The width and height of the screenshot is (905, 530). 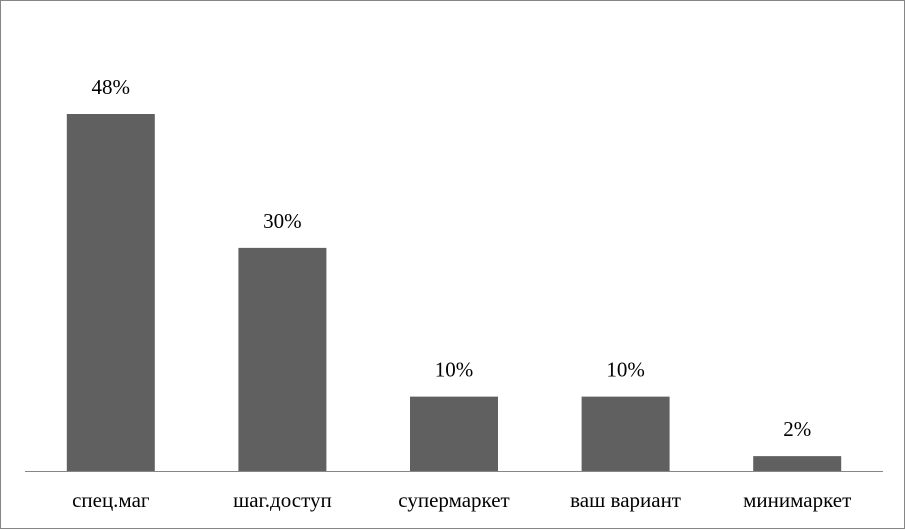 What do you see at coordinates (282, 221) in the screenshot?
I see `data-label-1: 30%` at bounding box center [282, 221].